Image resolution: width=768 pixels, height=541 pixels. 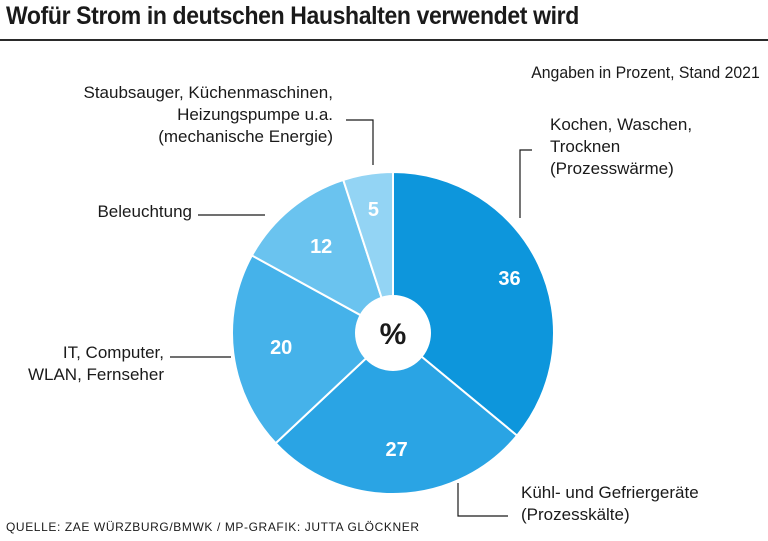 What do you see at coordinates (321, 247) in the screenshot?
I see `value-label-4: 12` at bounding box center [321, 247].